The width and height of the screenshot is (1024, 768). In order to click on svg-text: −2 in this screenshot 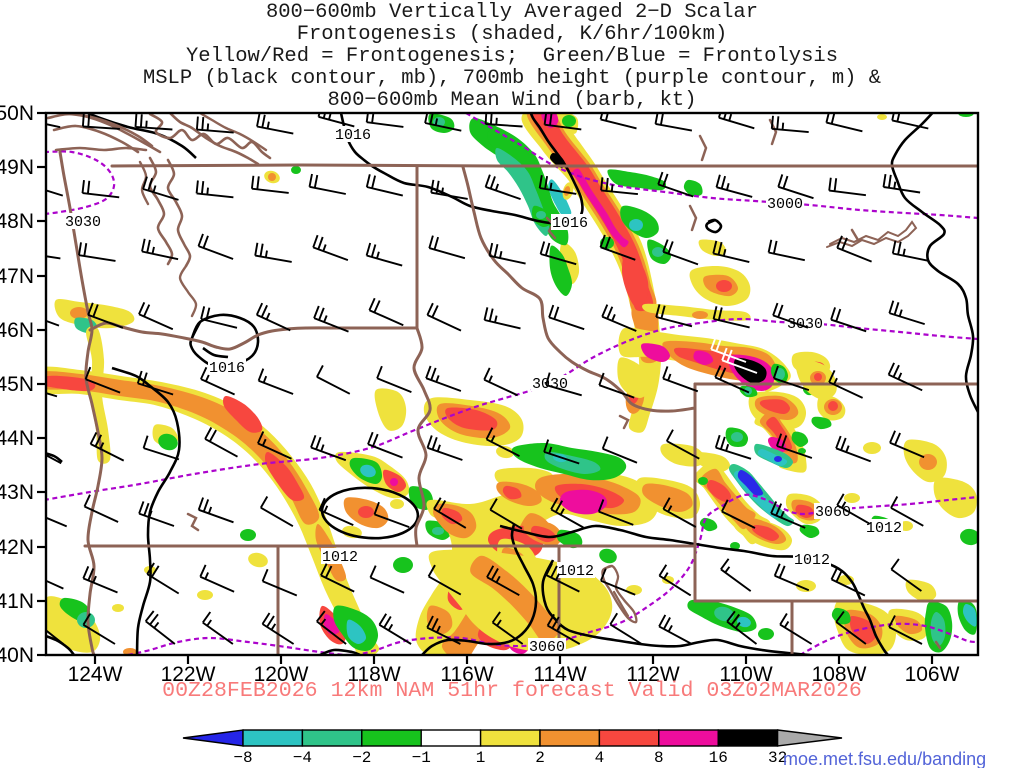, I will do `click(361, 758)`.